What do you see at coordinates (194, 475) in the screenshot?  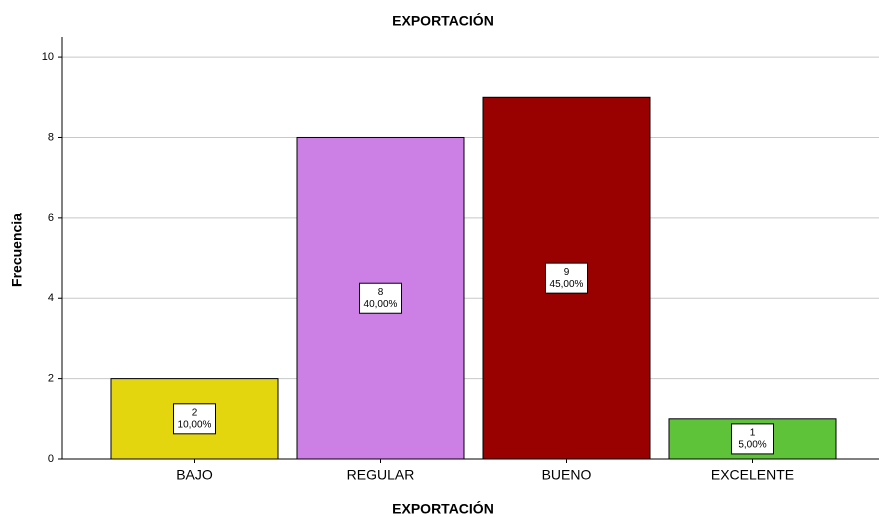 I see `x-tick-label: BAJO` at bounding box center [194, 475].